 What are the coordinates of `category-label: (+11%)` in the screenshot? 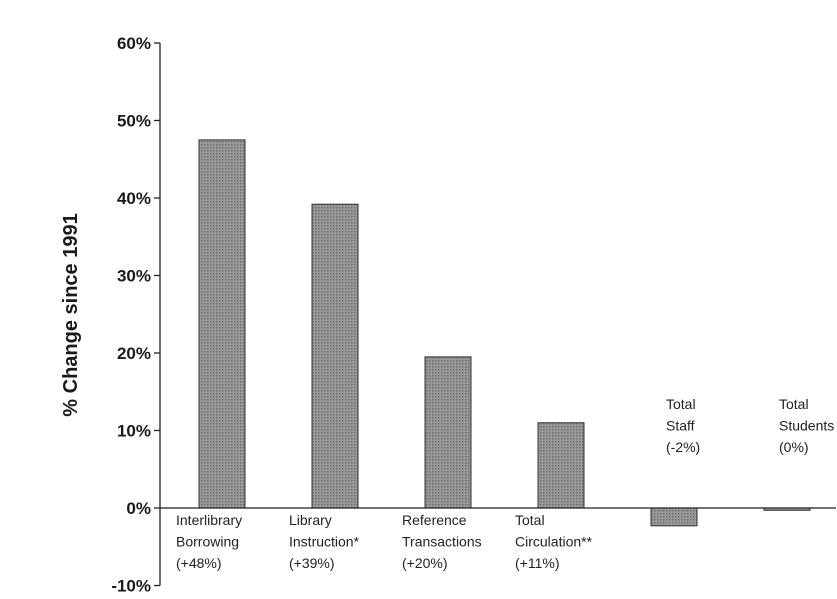 It's located at (537, 563).